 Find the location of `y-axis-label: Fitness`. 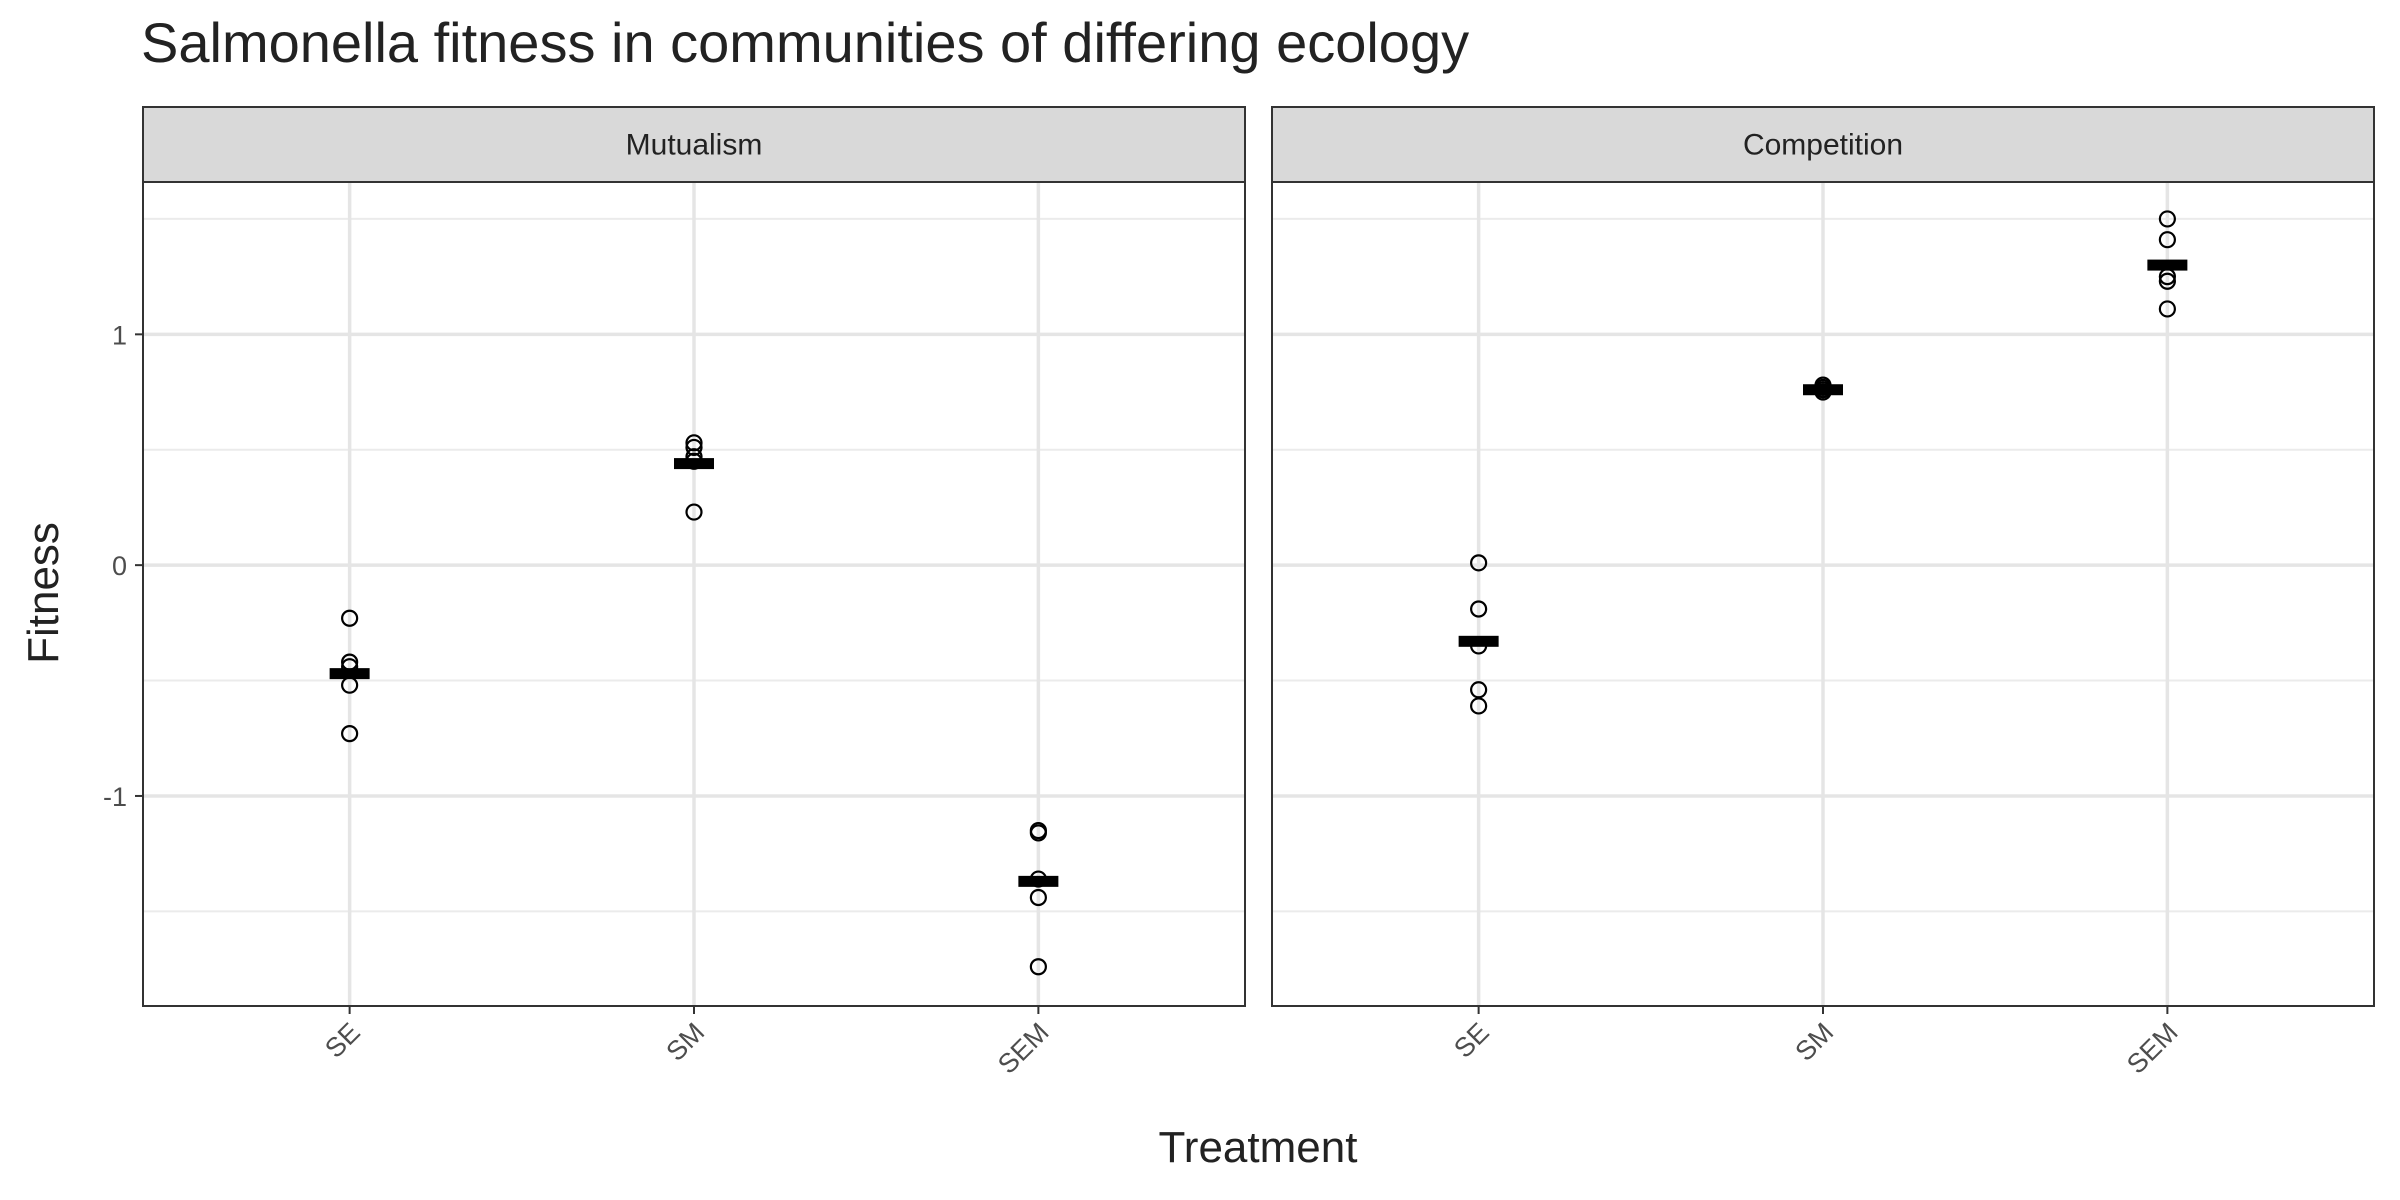

y-axis-label: Fitness is located at coordinates (43, 593).